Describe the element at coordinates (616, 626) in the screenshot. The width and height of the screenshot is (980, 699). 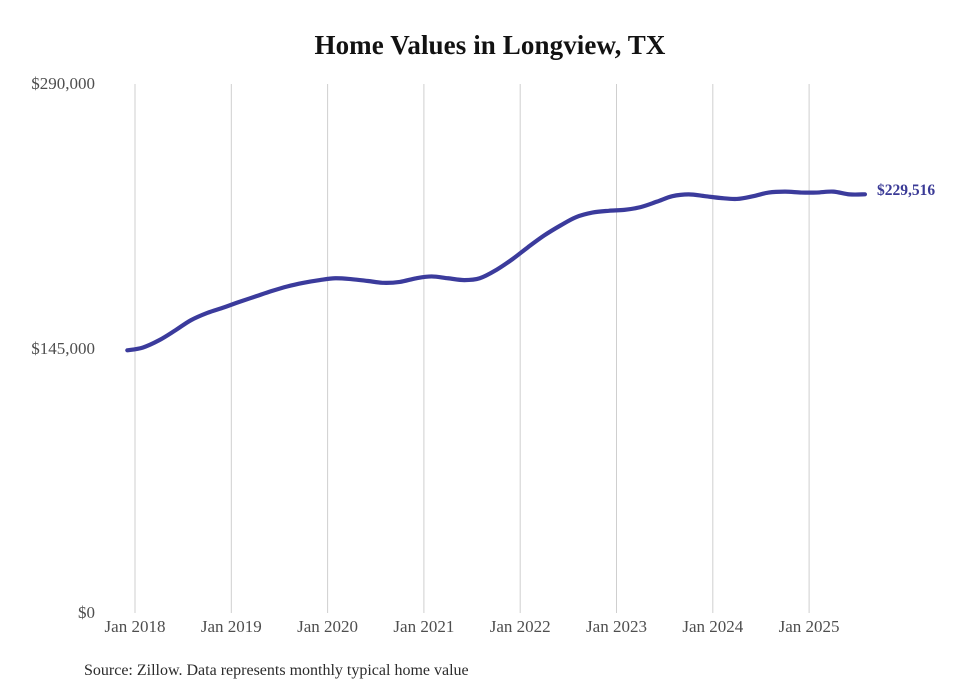
I see `x-tick-label-jan-2023: Jan 2023` at that location.